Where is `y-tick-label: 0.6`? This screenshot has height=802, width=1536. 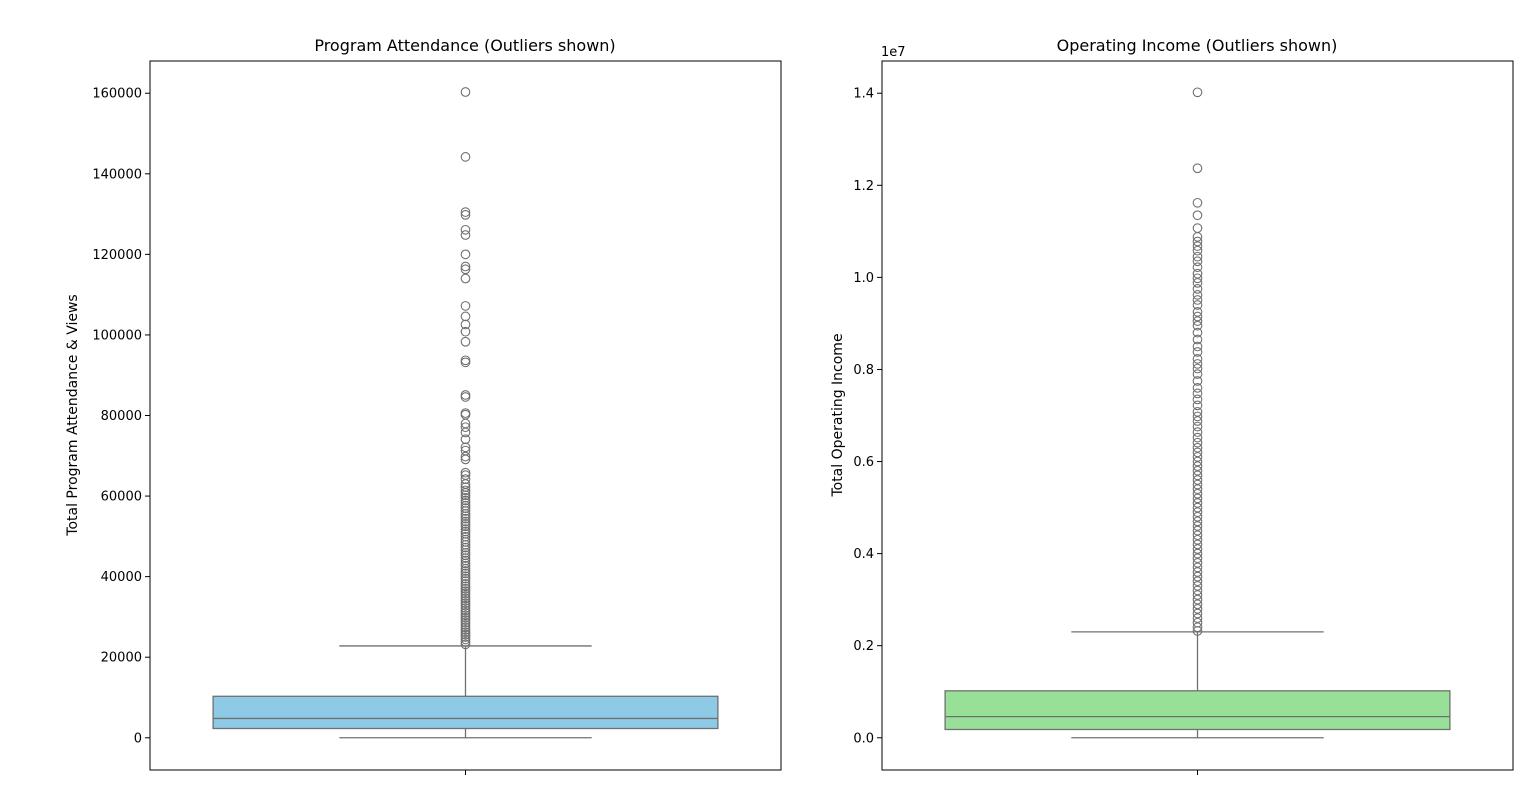 y-tick-label: 0.6 is located at coordinates (863, 462).